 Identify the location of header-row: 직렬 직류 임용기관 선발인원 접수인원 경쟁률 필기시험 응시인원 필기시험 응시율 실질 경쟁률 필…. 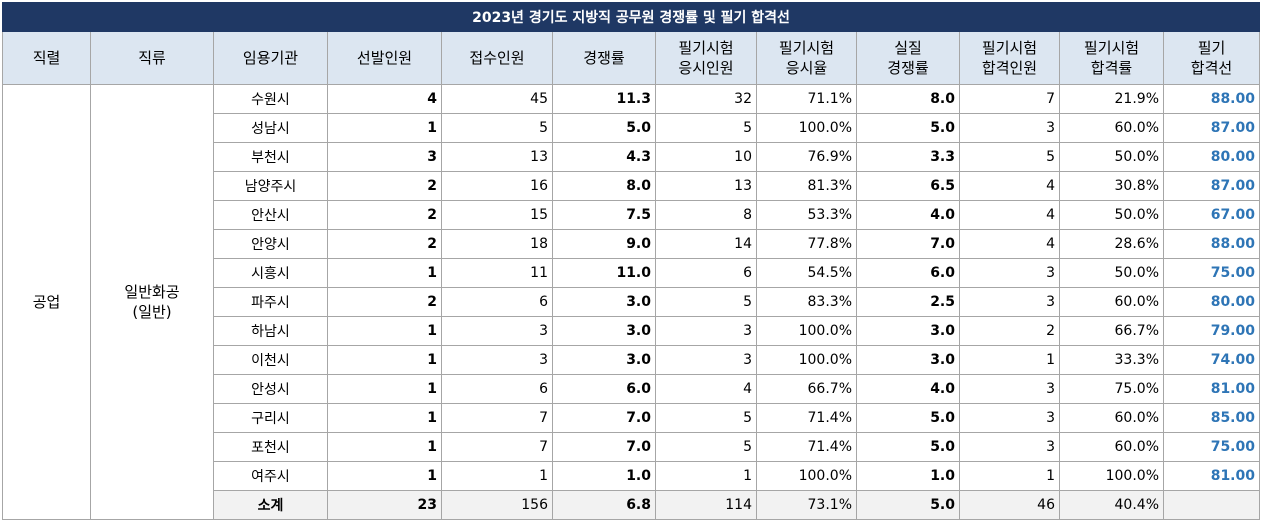
(631, 58).